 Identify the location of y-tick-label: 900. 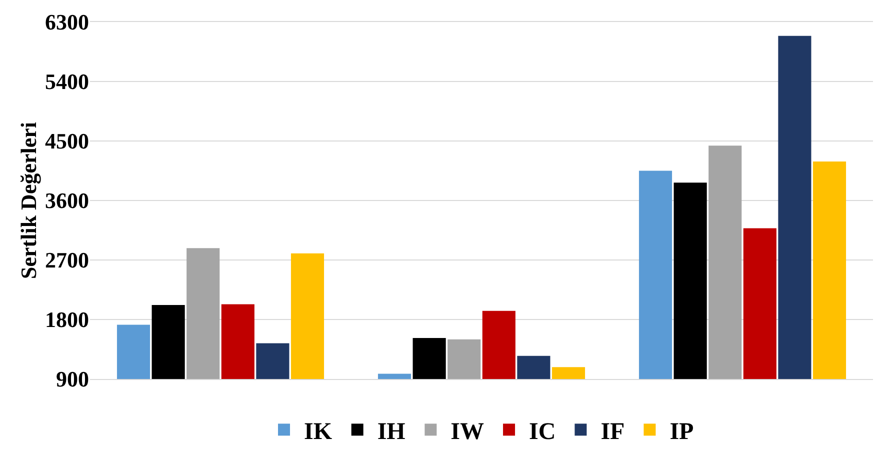
(72, 379).